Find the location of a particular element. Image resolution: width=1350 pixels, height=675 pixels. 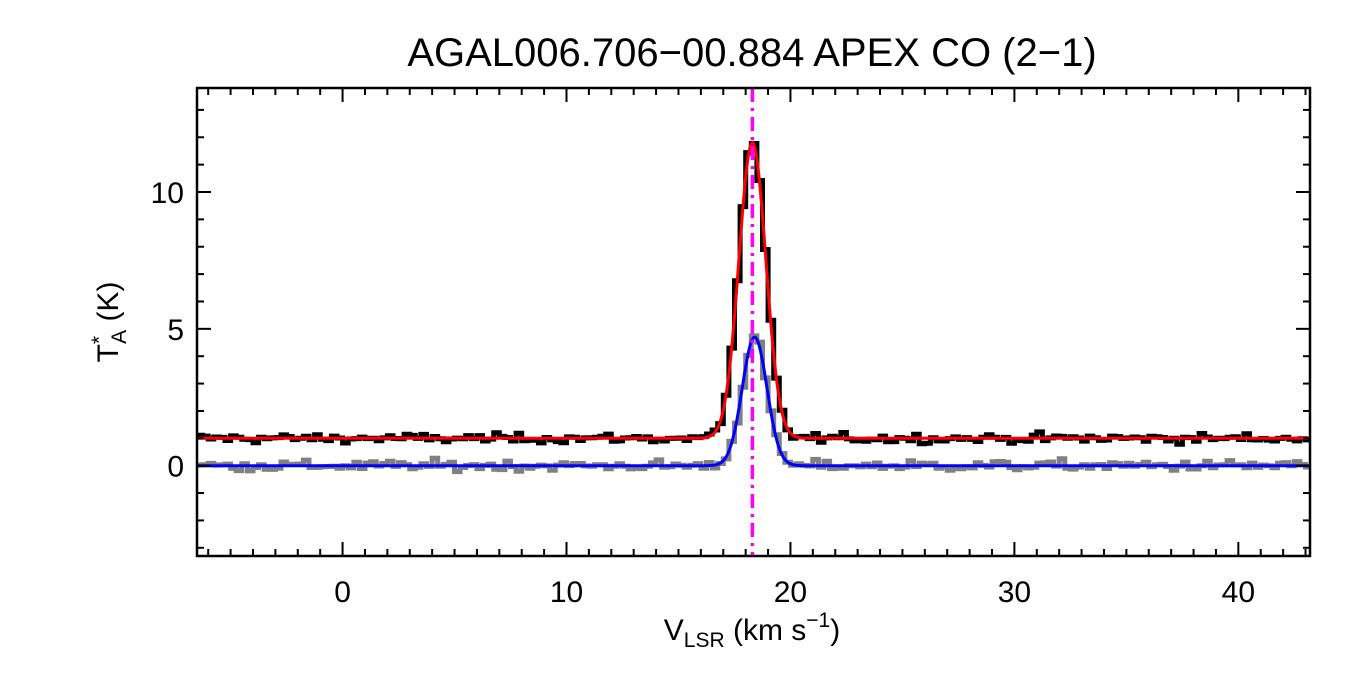

y-axis-title-after: (K) is located at coordinates (108, 306).